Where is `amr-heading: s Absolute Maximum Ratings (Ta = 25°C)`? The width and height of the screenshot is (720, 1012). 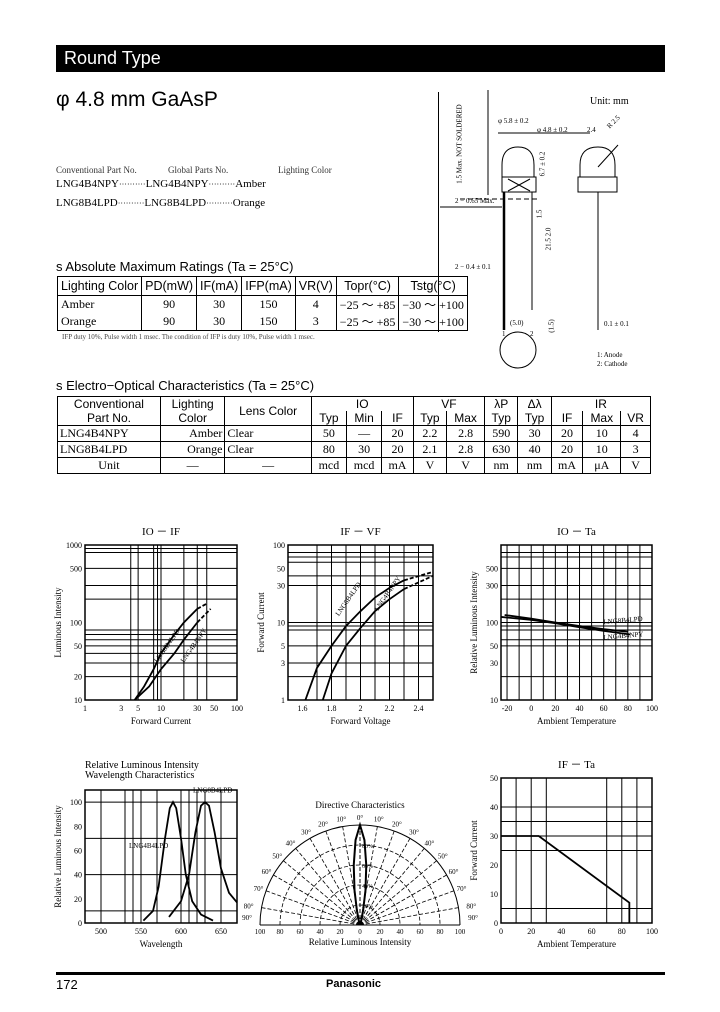 amr-heading: s Absolute Maximum Ratings (Ta = 25°C) is located at coordinates (175, 266).